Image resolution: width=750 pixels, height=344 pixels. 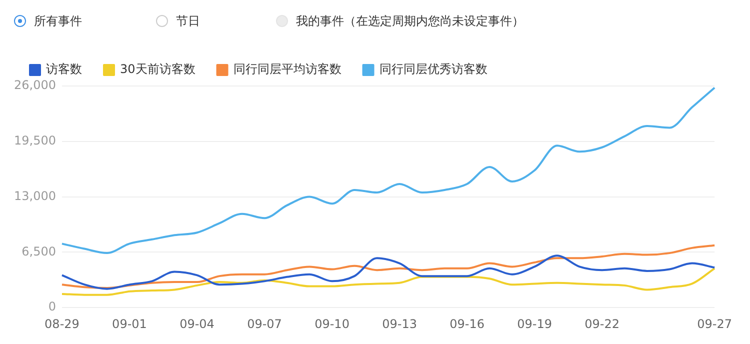 What do you see at coordinates (35, 195) in the screenshot?
I see `y-tick-label: 13,000` at bounding box center [35, 195].